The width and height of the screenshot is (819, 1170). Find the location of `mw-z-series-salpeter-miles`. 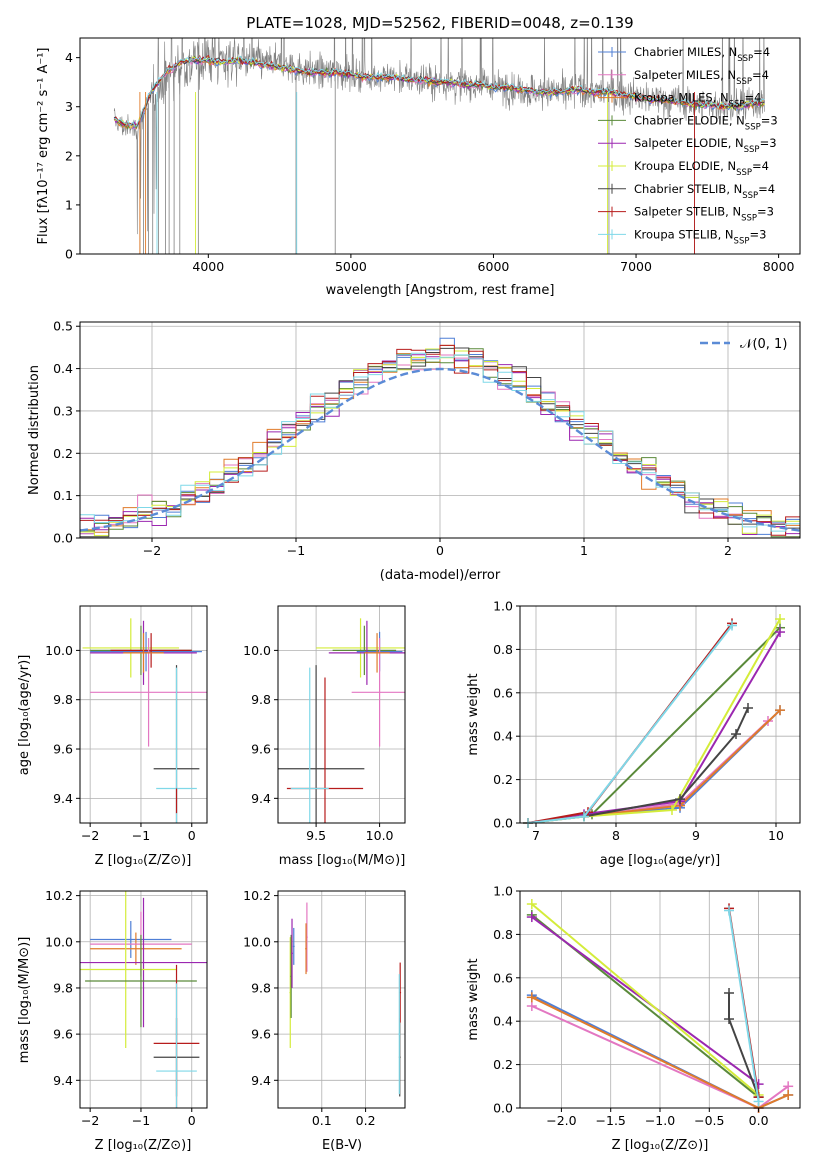

mw-z-series-salpeter-miles is located at coordinates (660, 1056).